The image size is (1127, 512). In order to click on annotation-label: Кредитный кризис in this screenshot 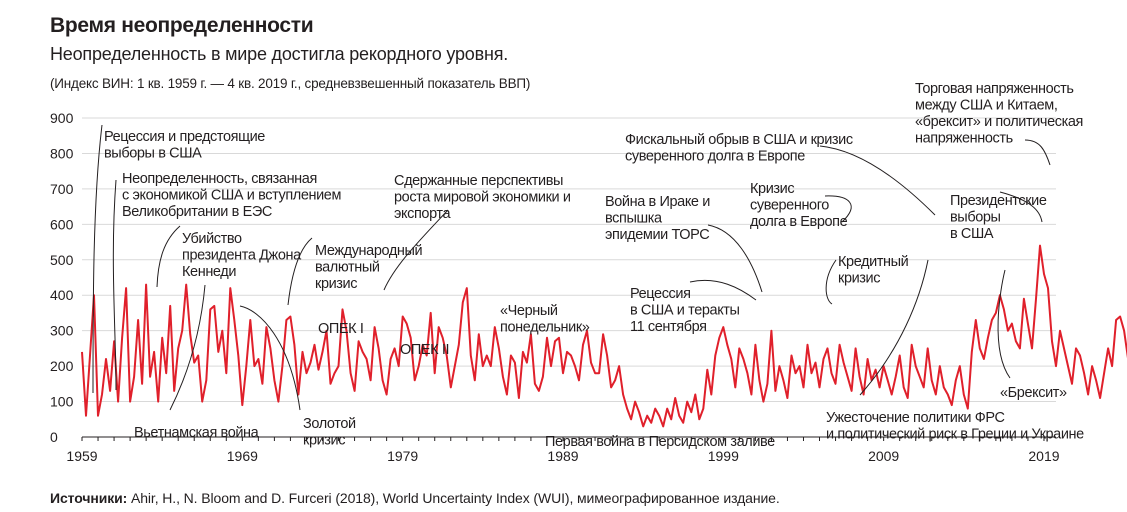, I will do `click(873, 270)`.